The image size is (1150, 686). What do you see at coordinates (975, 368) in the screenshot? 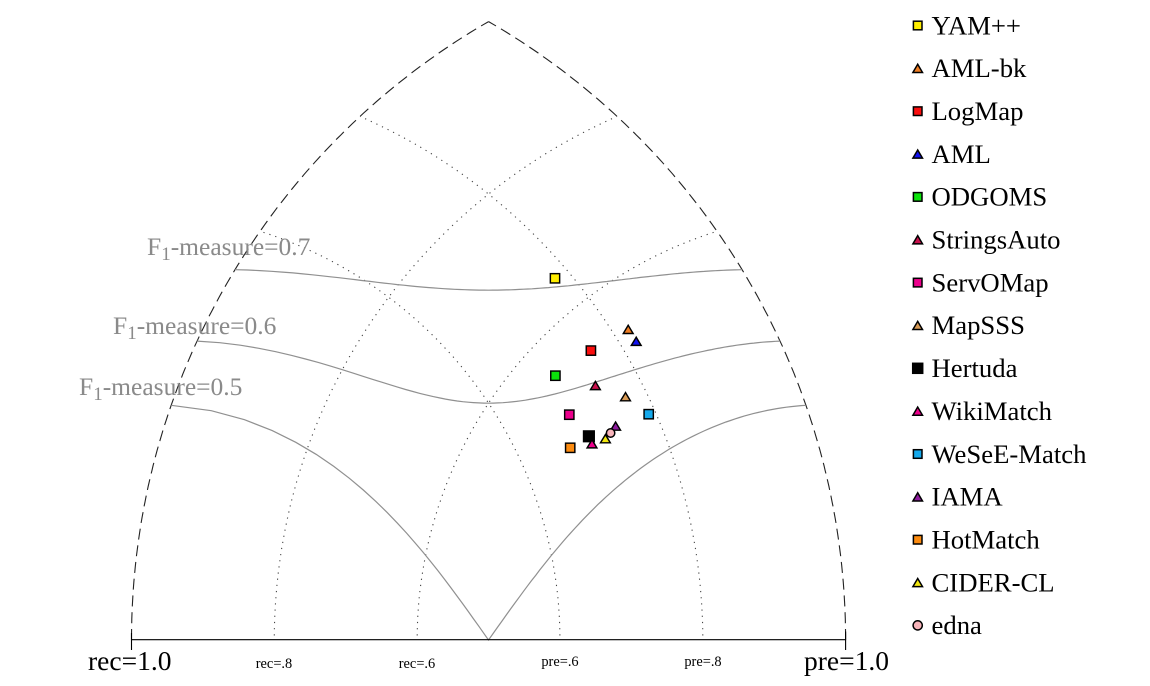
I see `svg-text: Hertuda` at bounding box center [975, 368].